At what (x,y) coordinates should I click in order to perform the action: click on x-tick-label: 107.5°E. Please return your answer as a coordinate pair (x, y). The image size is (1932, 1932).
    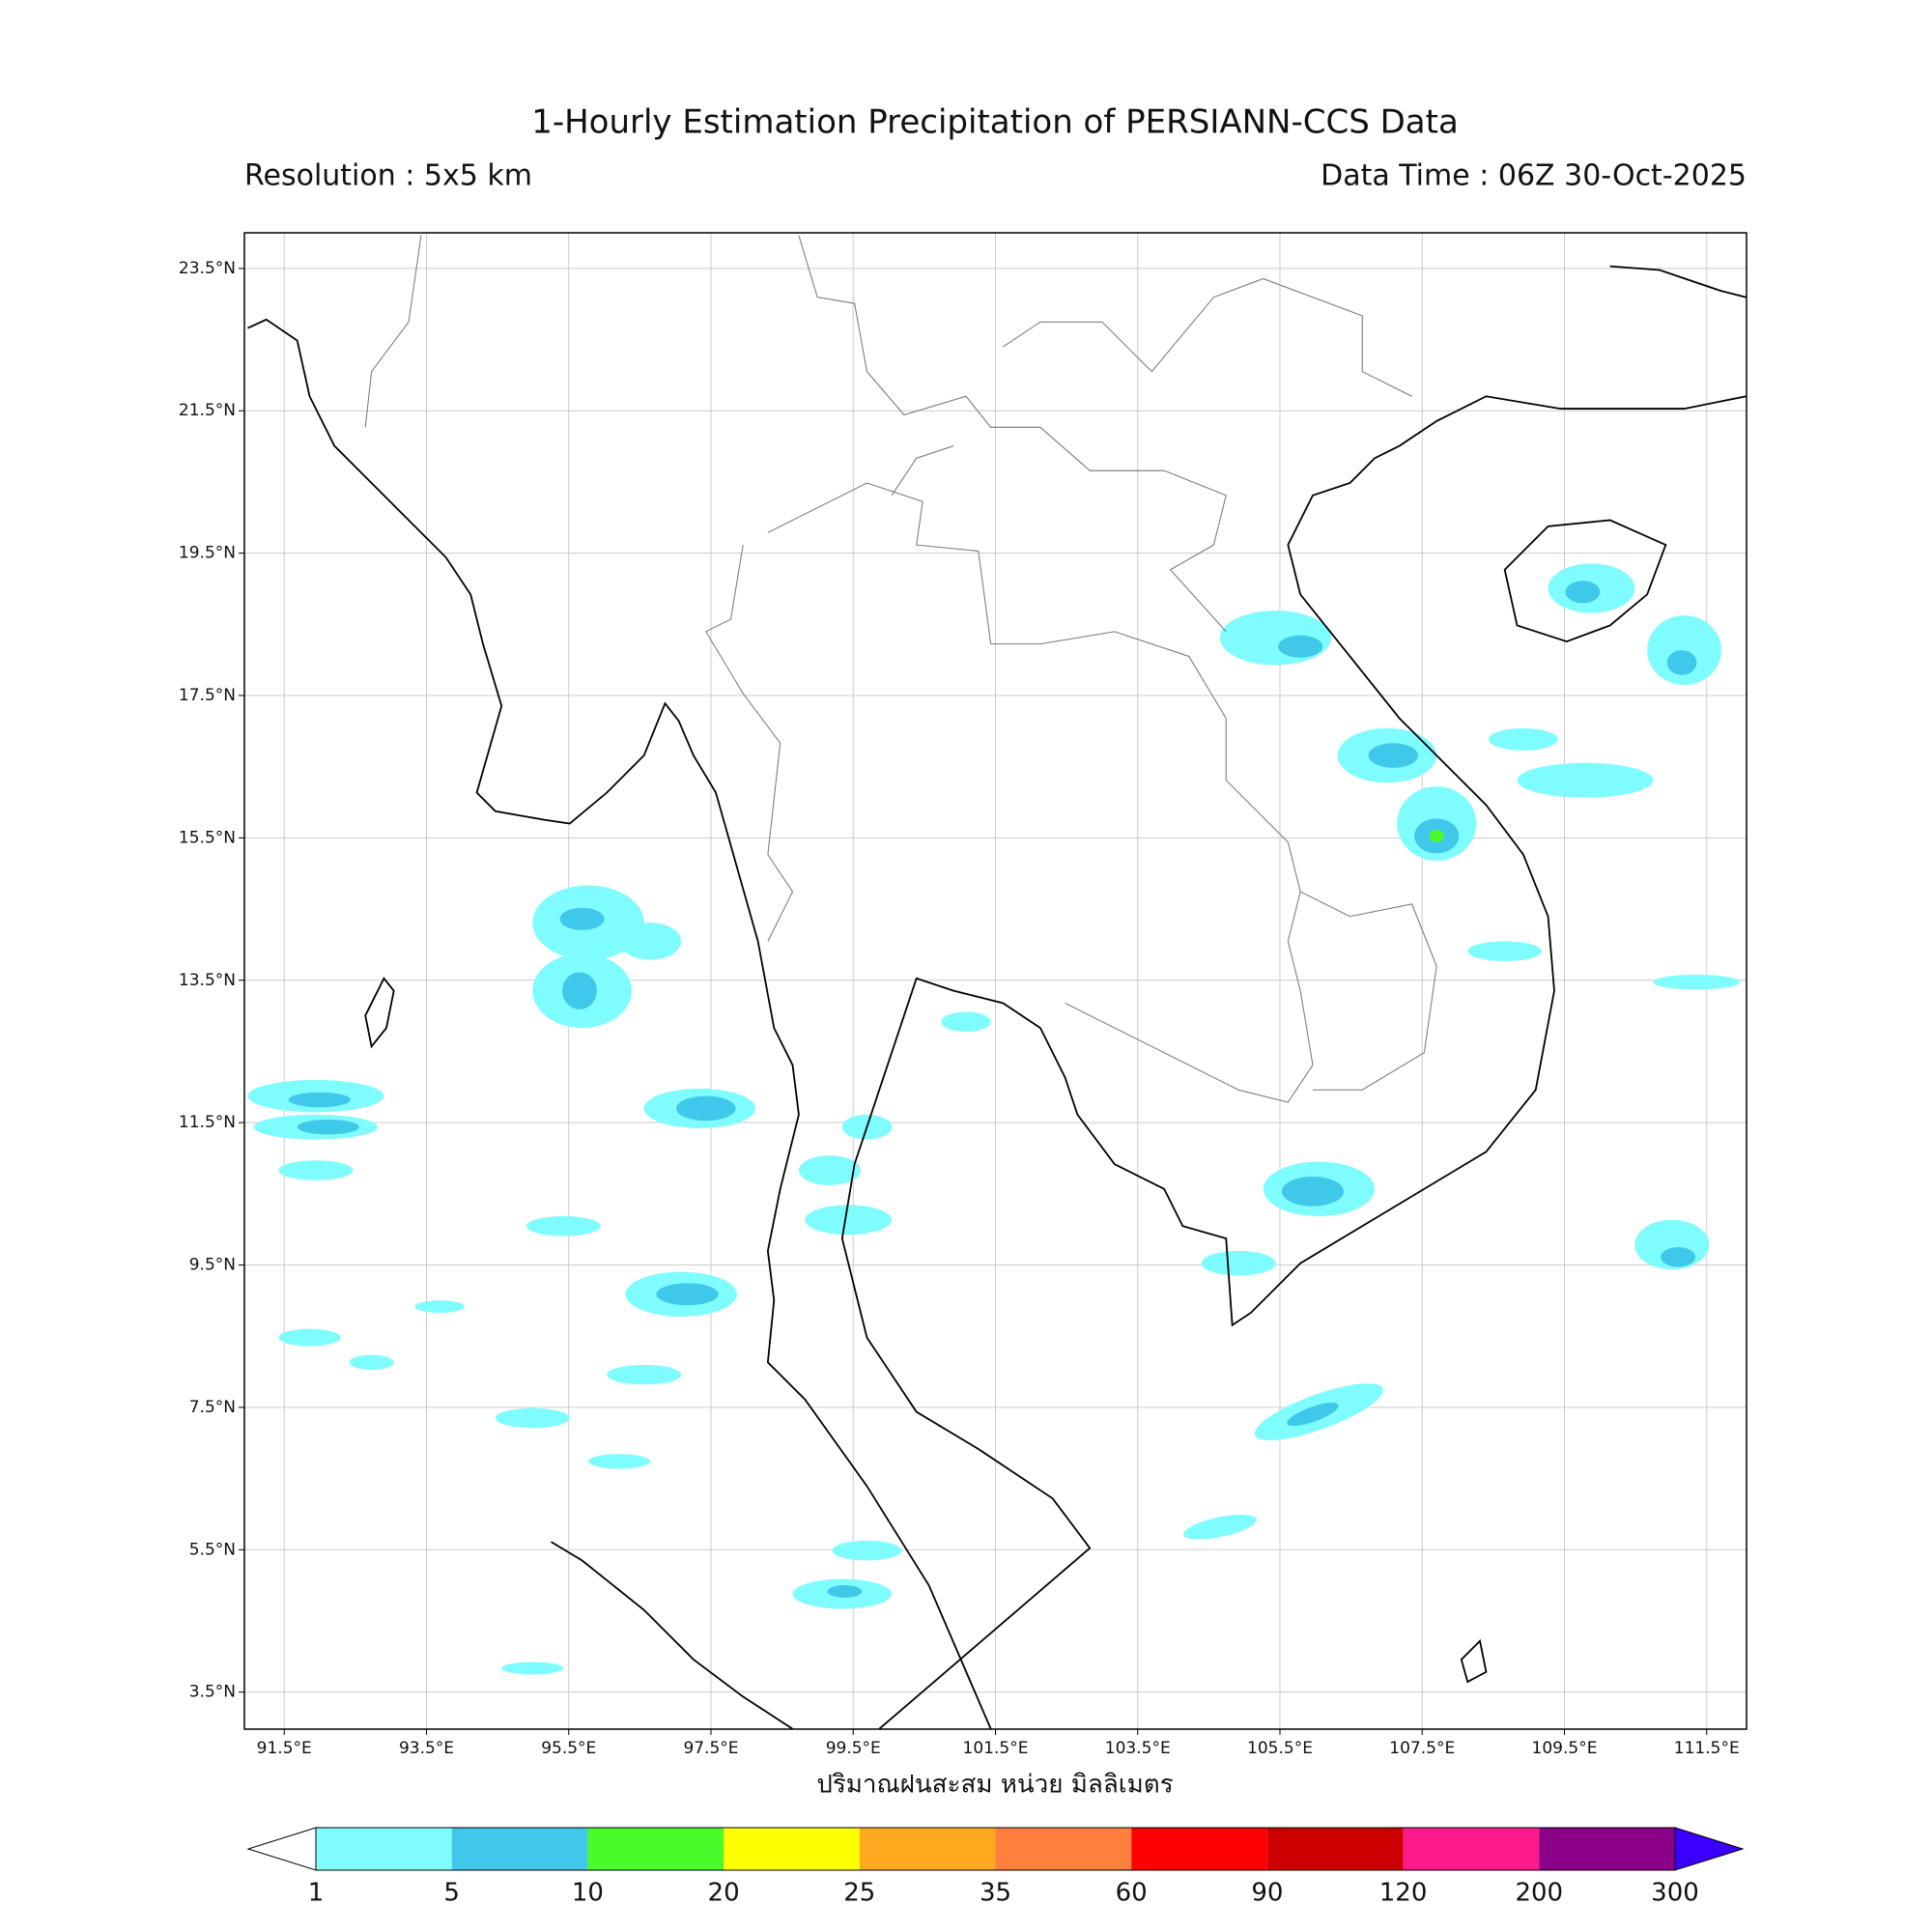
    Looking at the image, I should click on (1422, 1748).